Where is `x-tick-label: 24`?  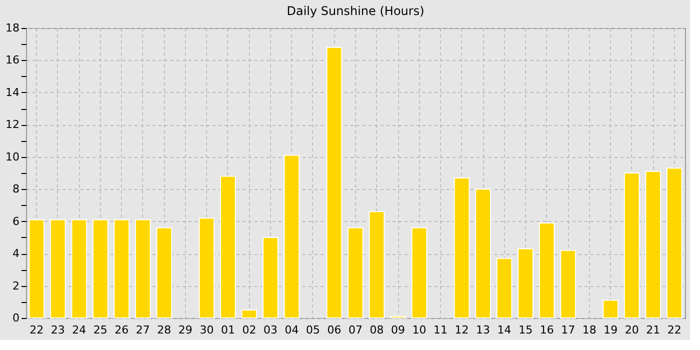 x-tick-label: 24 is located at coordinates (79, 330).